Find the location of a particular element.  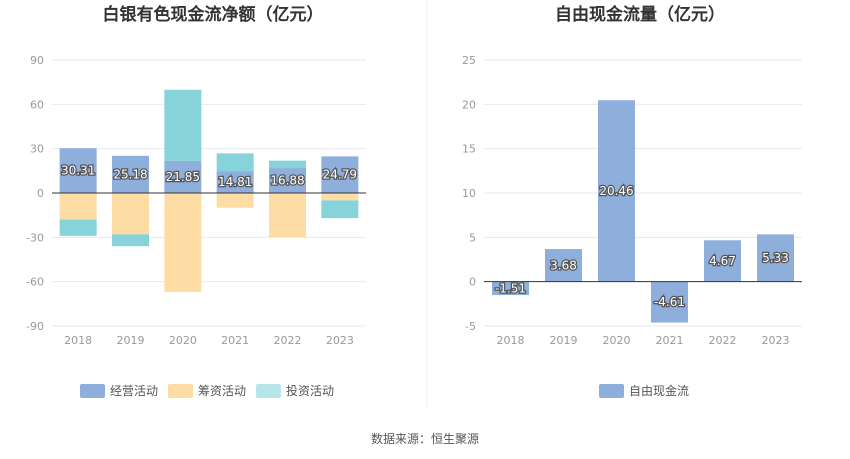

right-y-tick-label: 10 is located at coordinates (469, 193).